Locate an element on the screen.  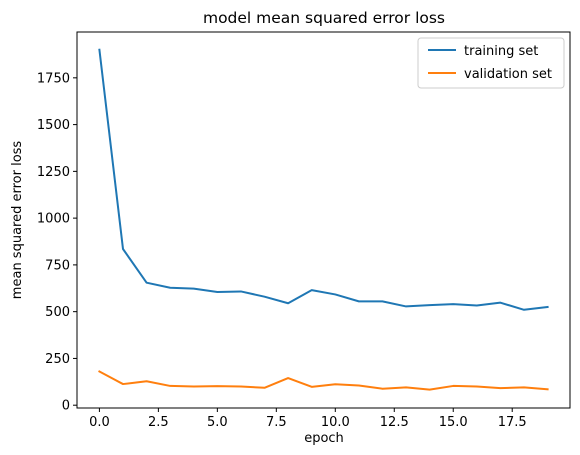
x-tick-label: 10.0 is located at coordinates (335, 422).